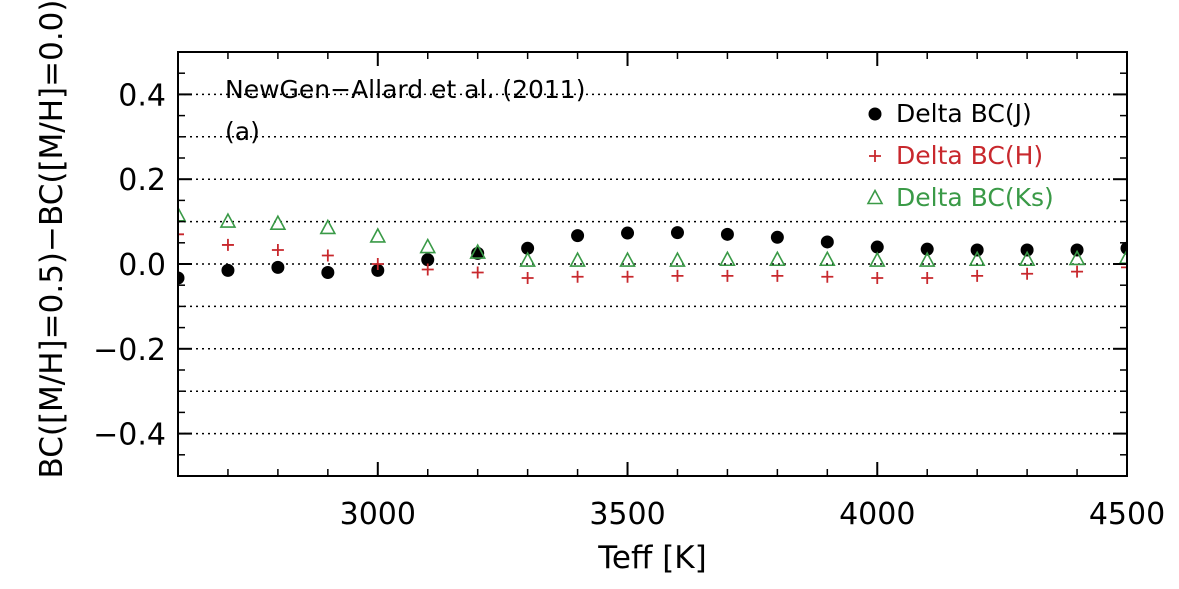  Describe the element at coordinates (52, 239) in the screenshot. I see `y-axis-label: BC([M/H]=0.5)−BC([M/H]=0.0)` at that location.